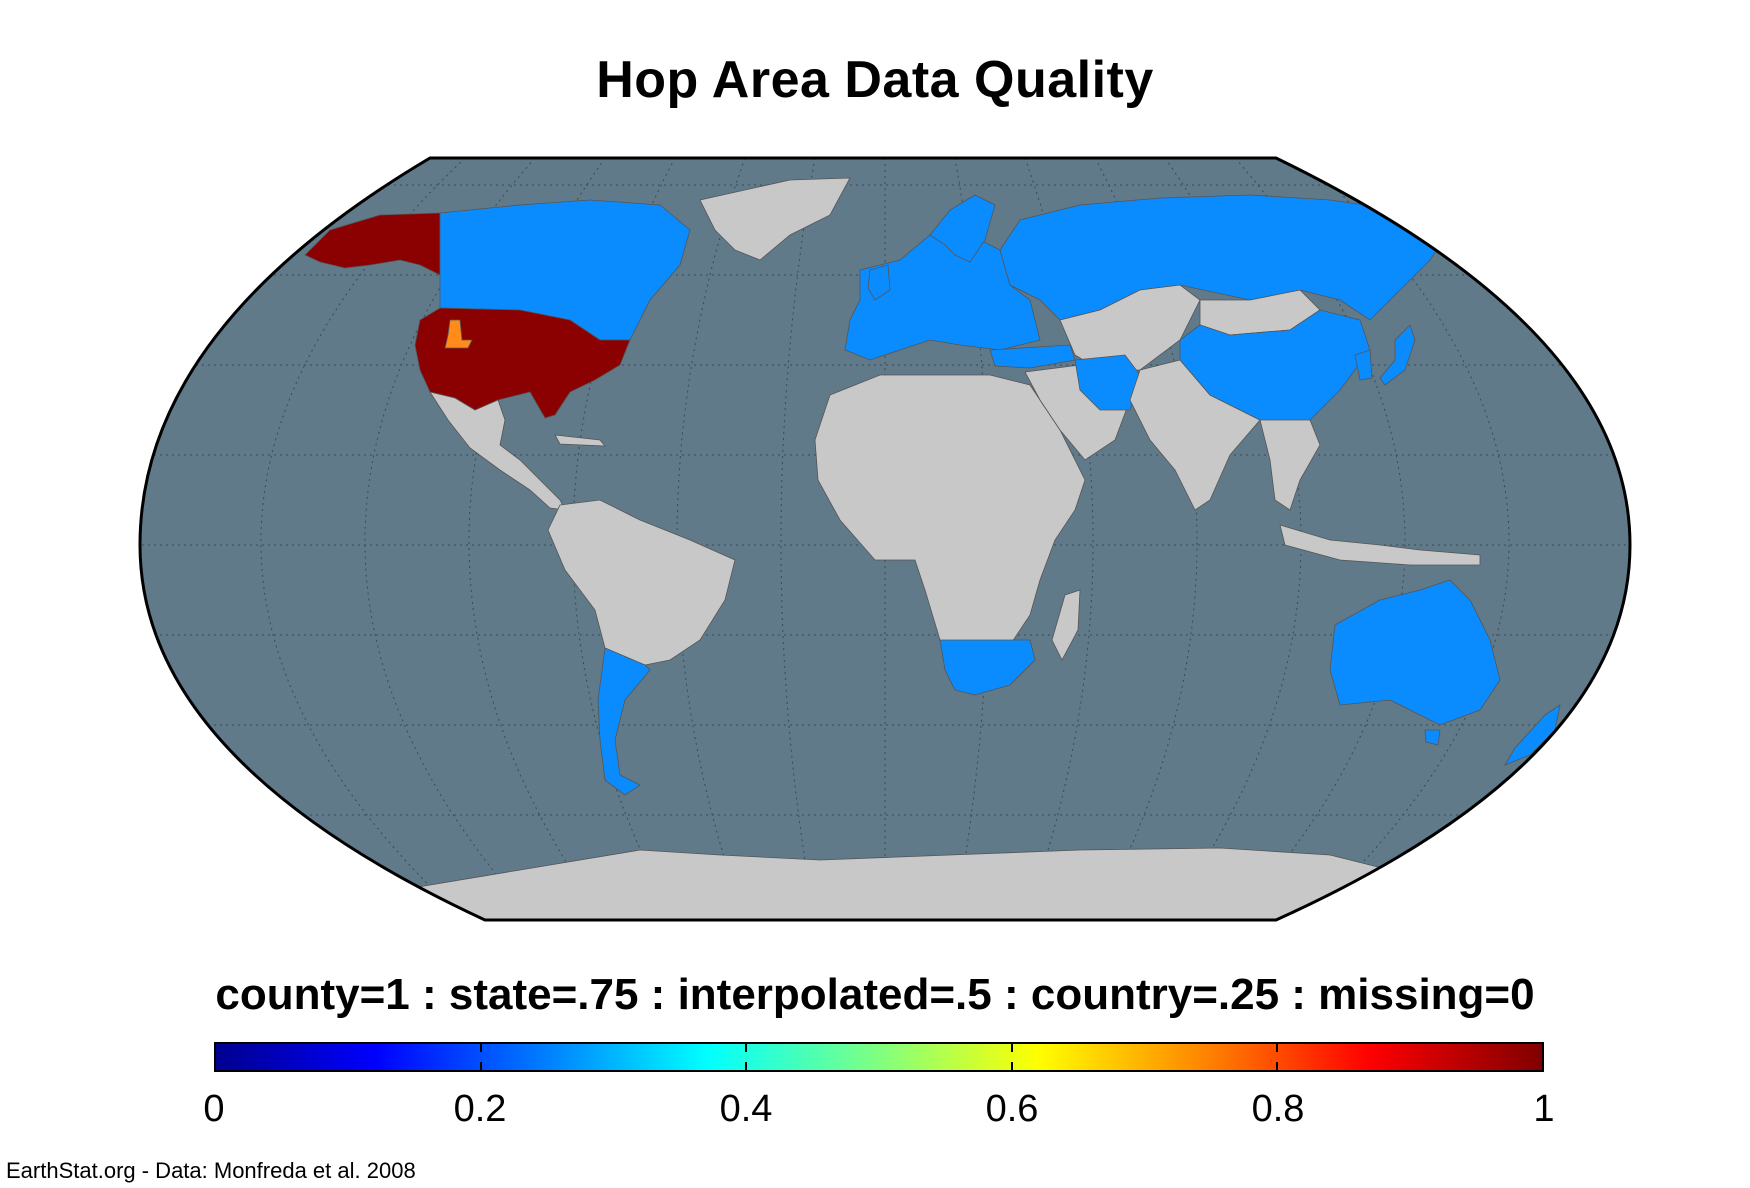 The width and height of the screenshot is (1750, 1188). What do you see at coordinates (1107, 382) in the screenshot?
I see `iran` at bounding box center [1107, 382].